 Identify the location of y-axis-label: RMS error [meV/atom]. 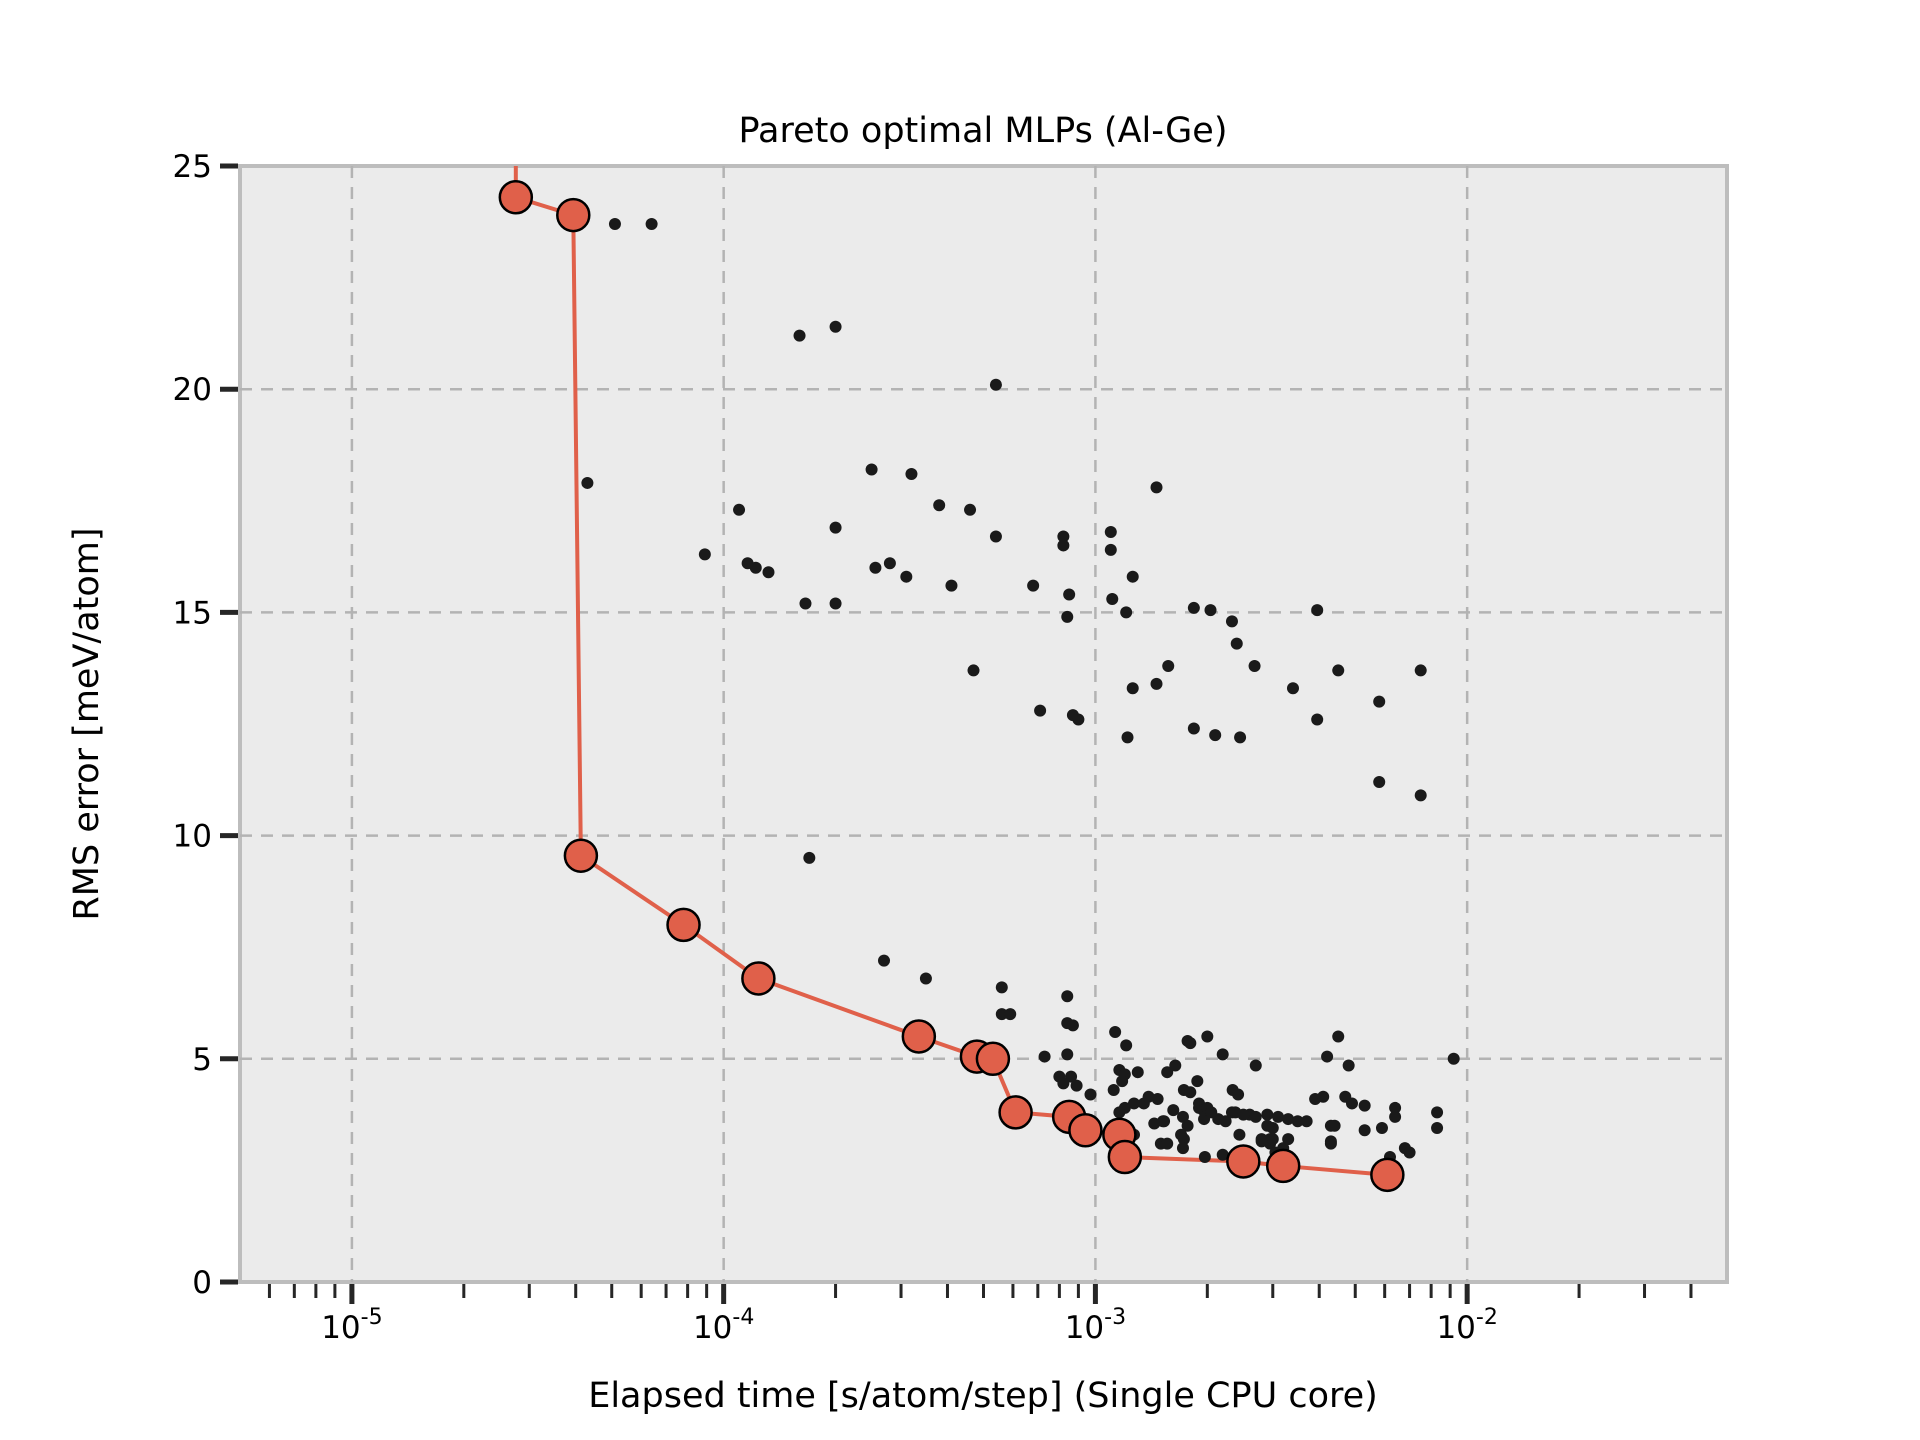
(87, 723).